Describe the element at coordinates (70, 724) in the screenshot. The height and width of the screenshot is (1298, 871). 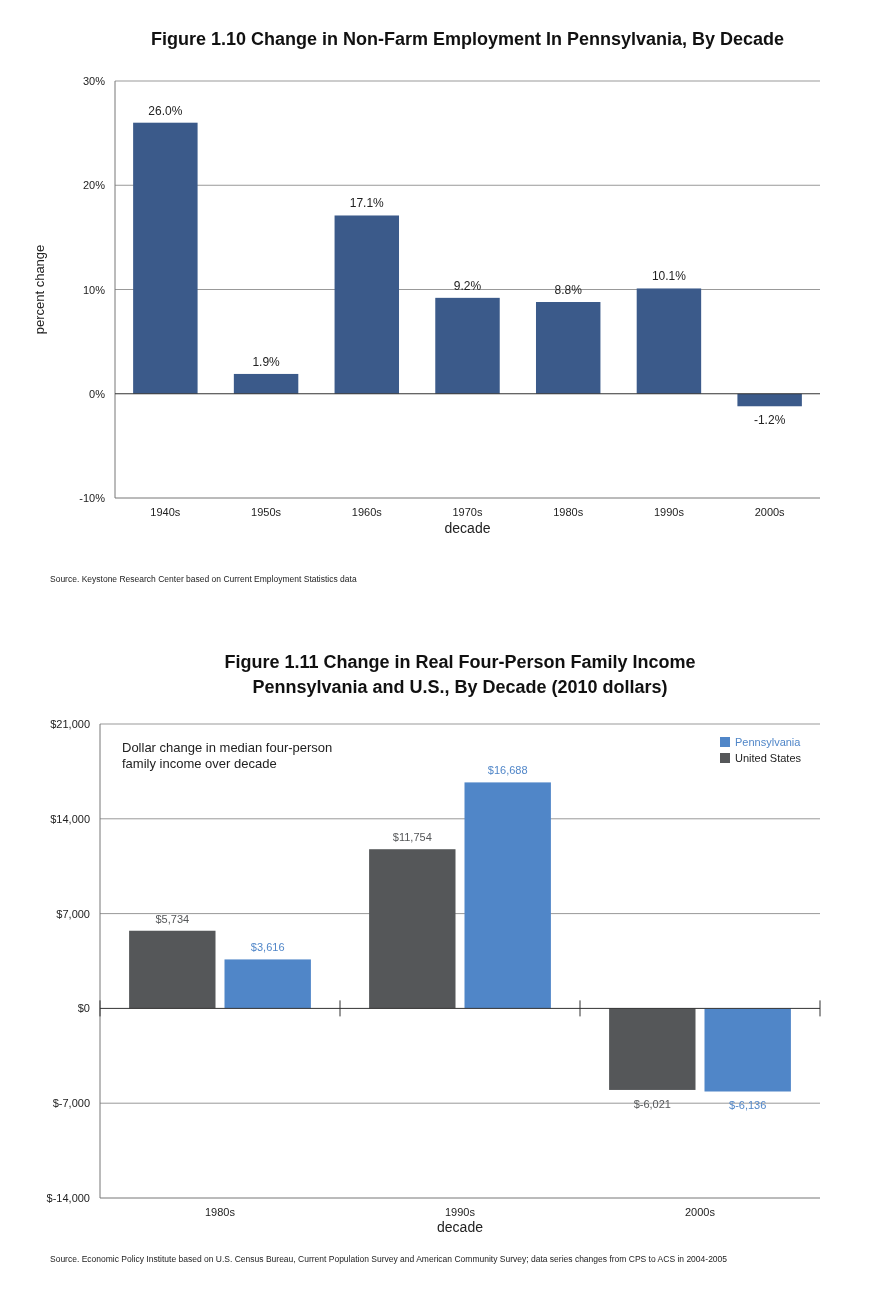
I see `y-tick-label: $21,000` at that location.